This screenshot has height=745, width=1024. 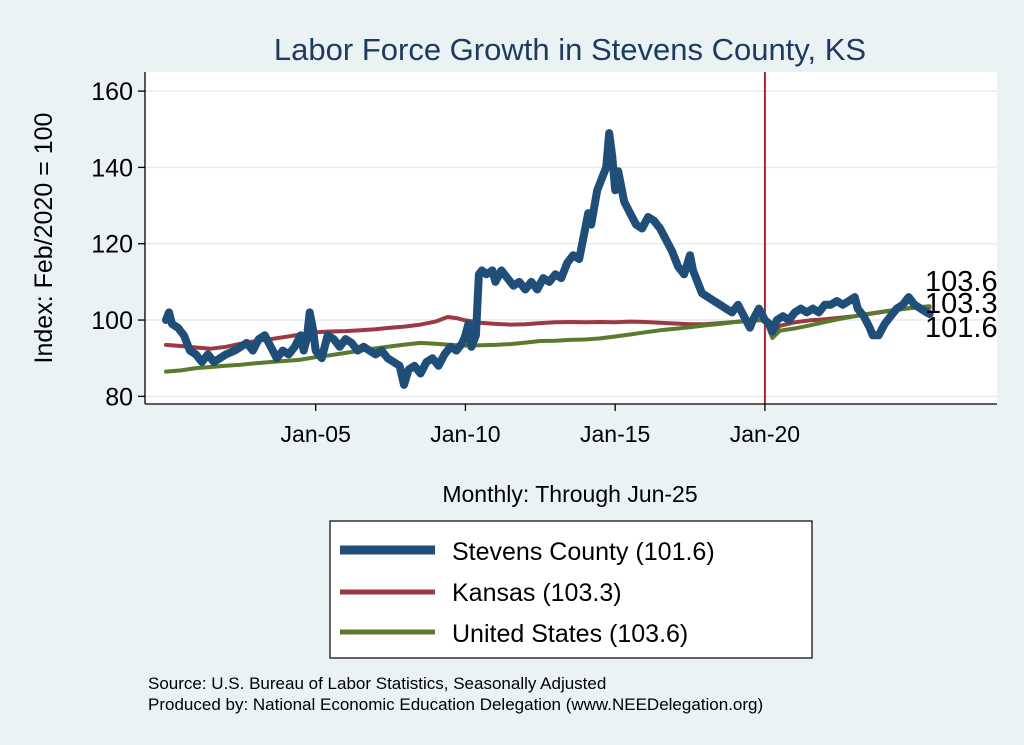 I want to click on x-tick-label-jan-10: Jan-10, so click(x=465, y=434).